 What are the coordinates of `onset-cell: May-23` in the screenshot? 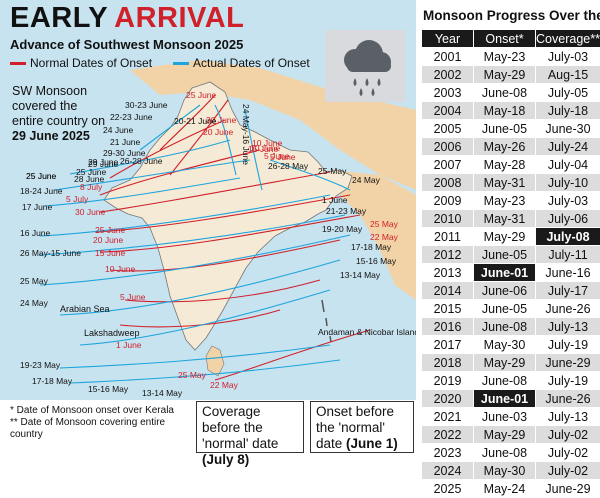 It's located at (505, 57).